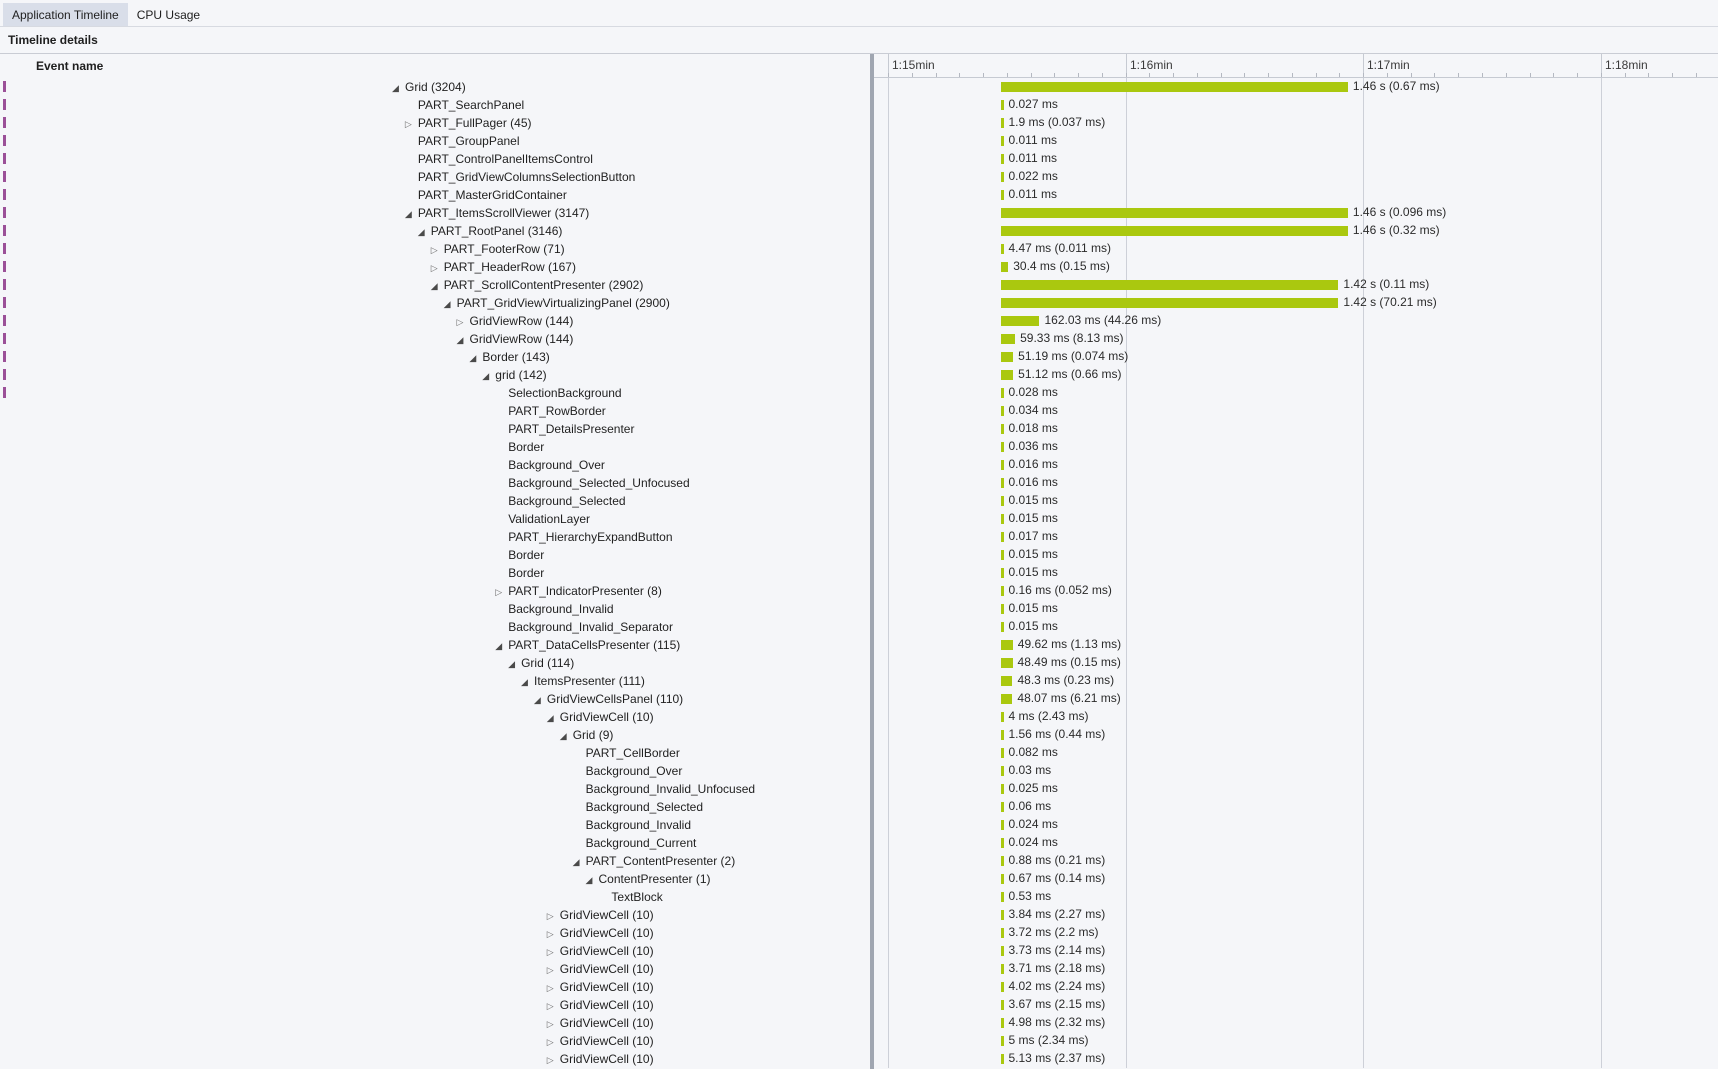 The height and width of the screenshot is (1069, 1718). I want to click on tree-row: ◢ PART_GridViewVirtualizingPanel (2900), so click(435, 303).